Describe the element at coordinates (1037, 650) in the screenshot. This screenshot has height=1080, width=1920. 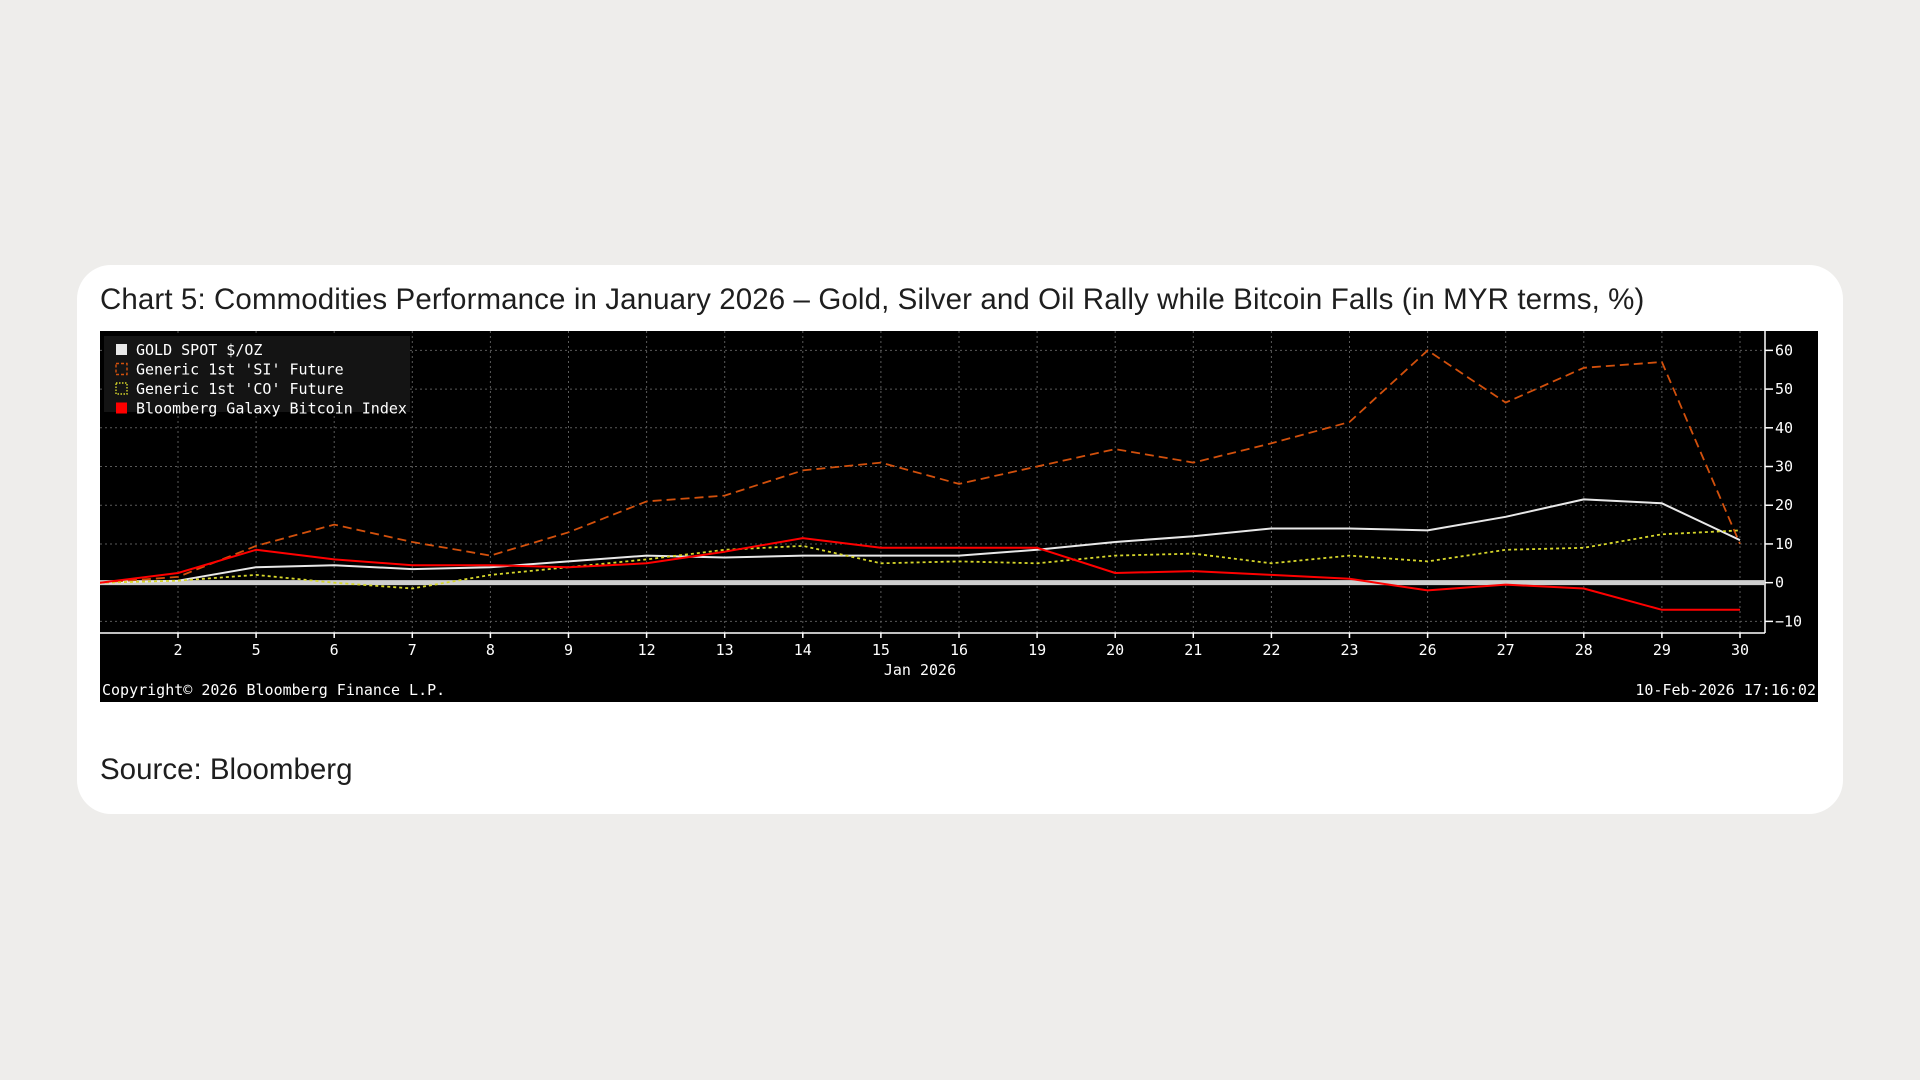
I see `x-tick-label: 19` at that location.